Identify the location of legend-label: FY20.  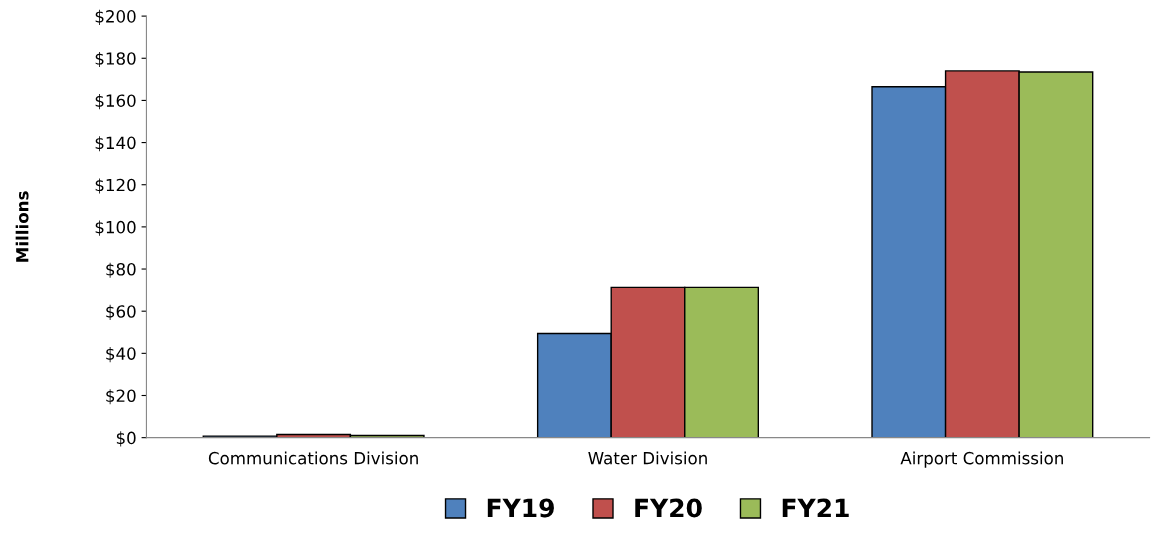
(668, 508).